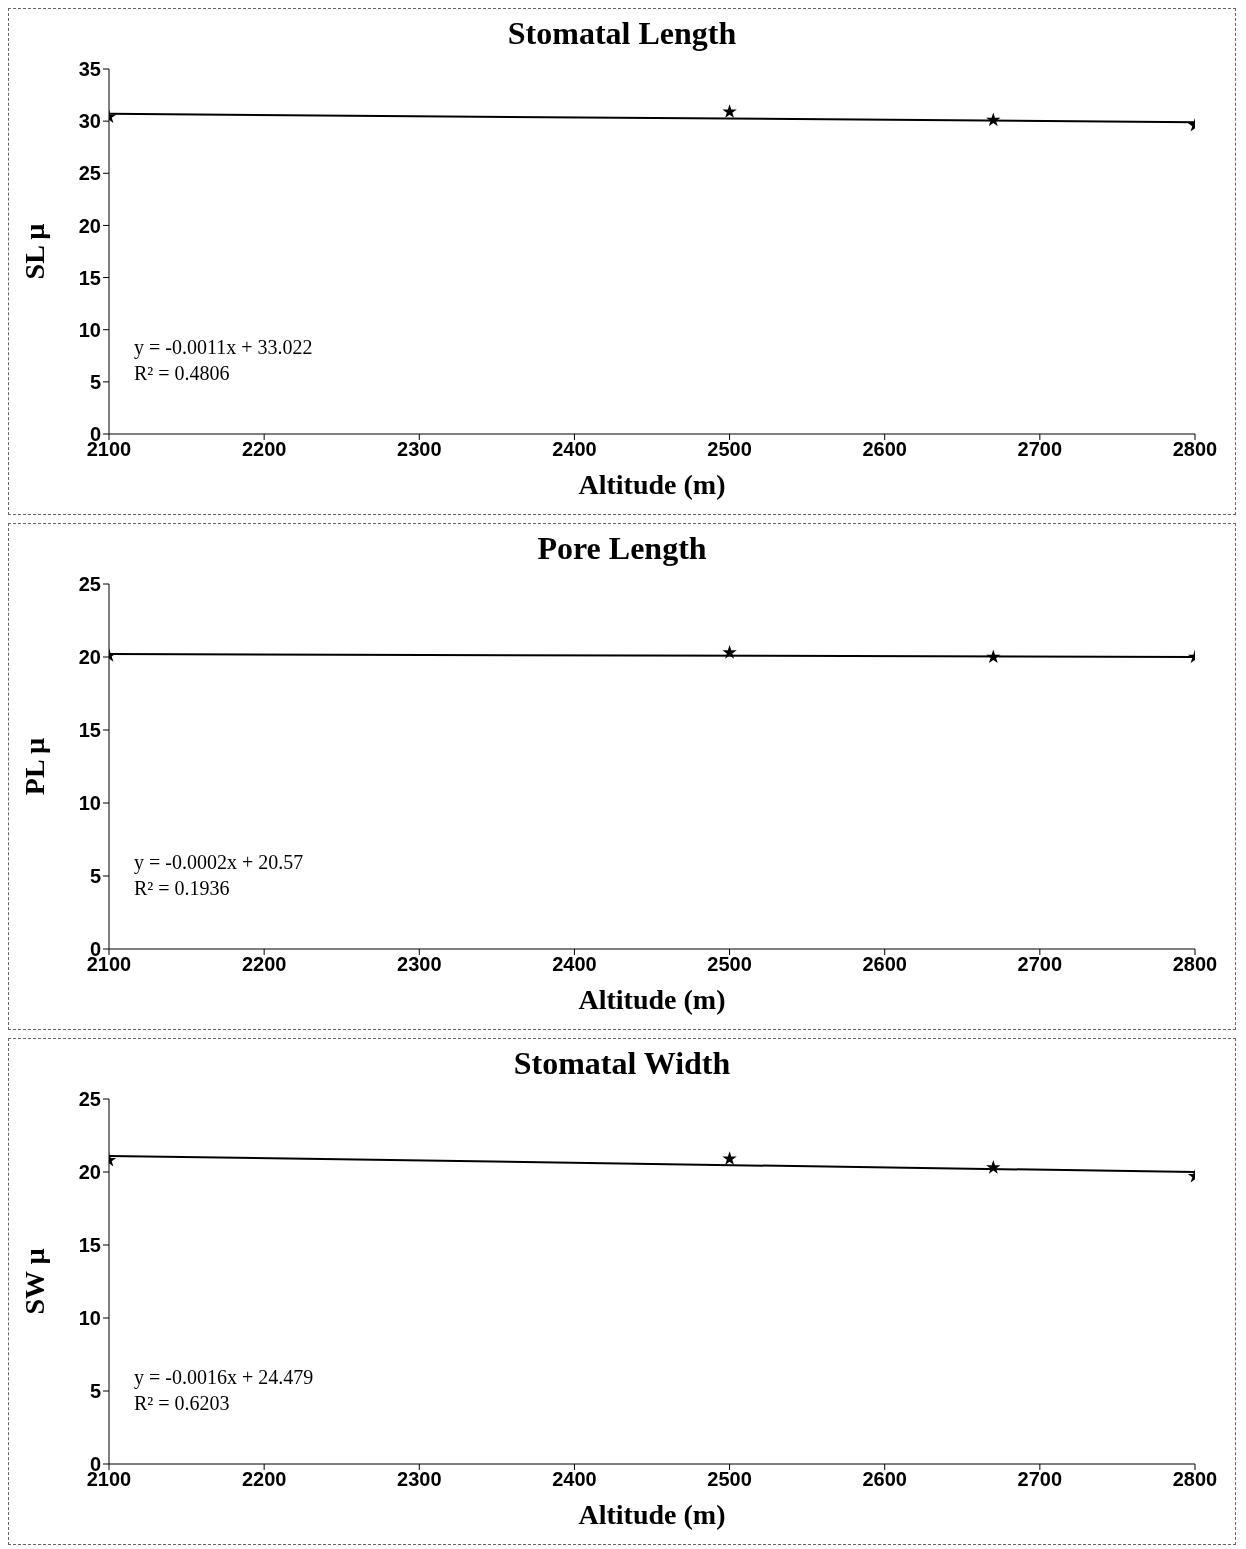 The height and width of the screenshot is (1549, 1246). What do you see at coordinates (223, 347) in the screenshot?
I see `annotation: y = -0.0011x + 33.022` at bounding box center [223, 347].